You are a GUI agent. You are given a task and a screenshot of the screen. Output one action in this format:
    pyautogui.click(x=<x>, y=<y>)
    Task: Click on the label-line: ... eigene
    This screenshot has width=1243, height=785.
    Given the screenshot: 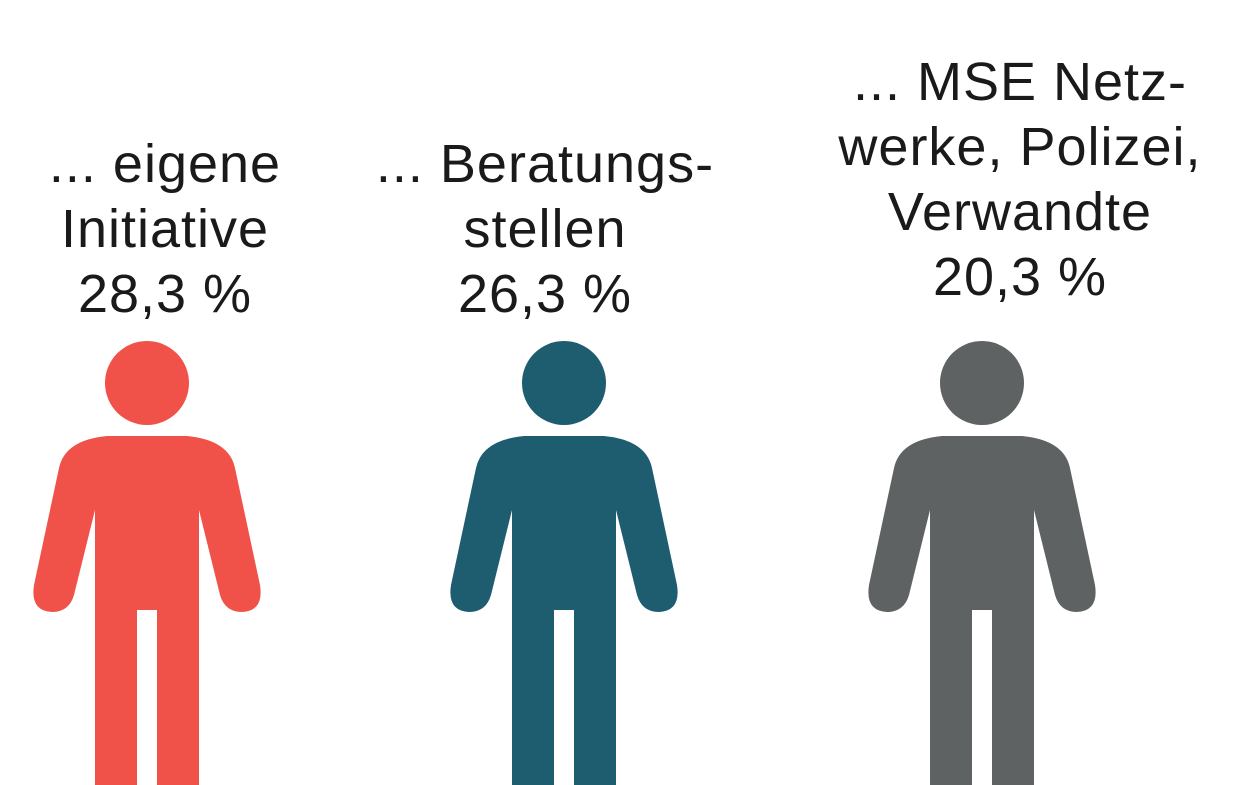 What is the action you would take?
    pyautogui.click(x=165, y=164)
    